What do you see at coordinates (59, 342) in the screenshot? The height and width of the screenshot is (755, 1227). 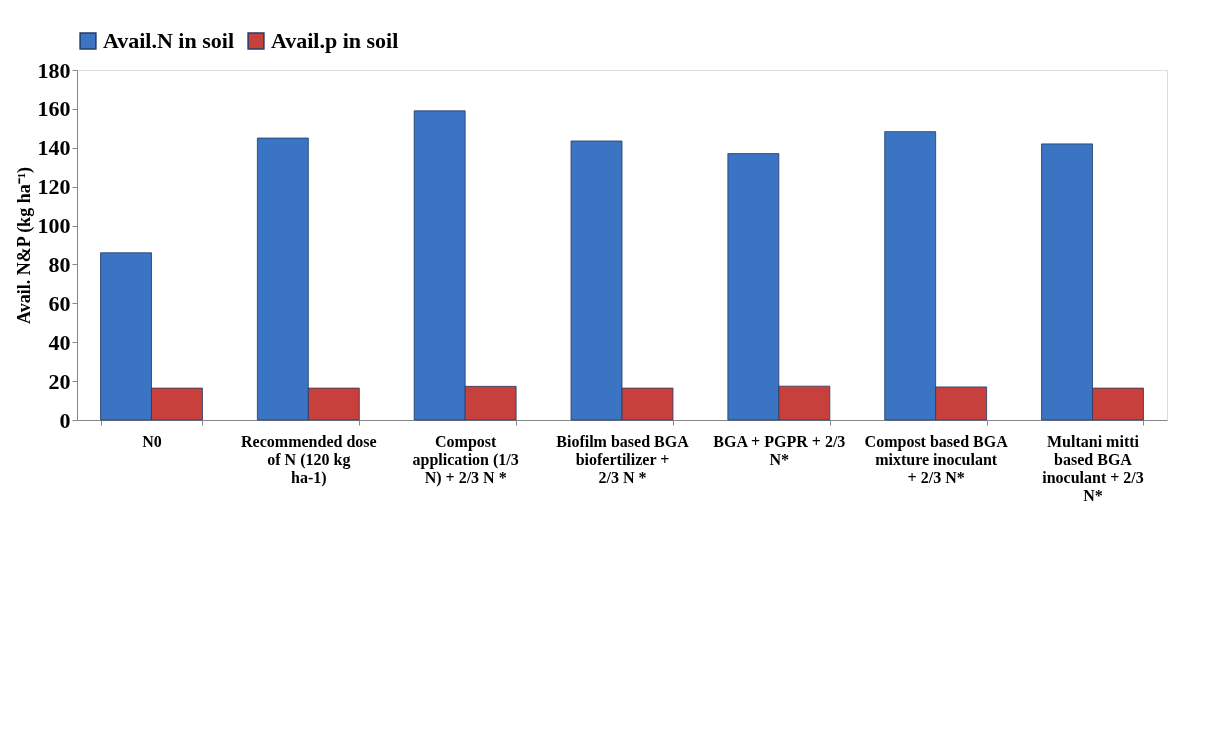 I see `y-tick-label: 40` at bounding box center [59, 342].